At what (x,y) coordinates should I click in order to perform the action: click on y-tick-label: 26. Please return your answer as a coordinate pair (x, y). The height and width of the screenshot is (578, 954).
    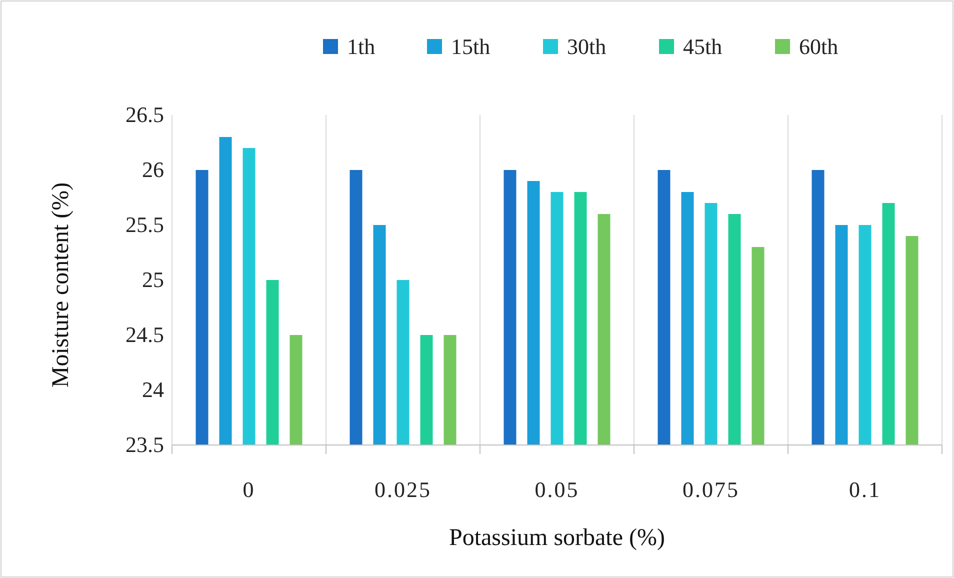
    Looking at the image, I should click on (153, 169).